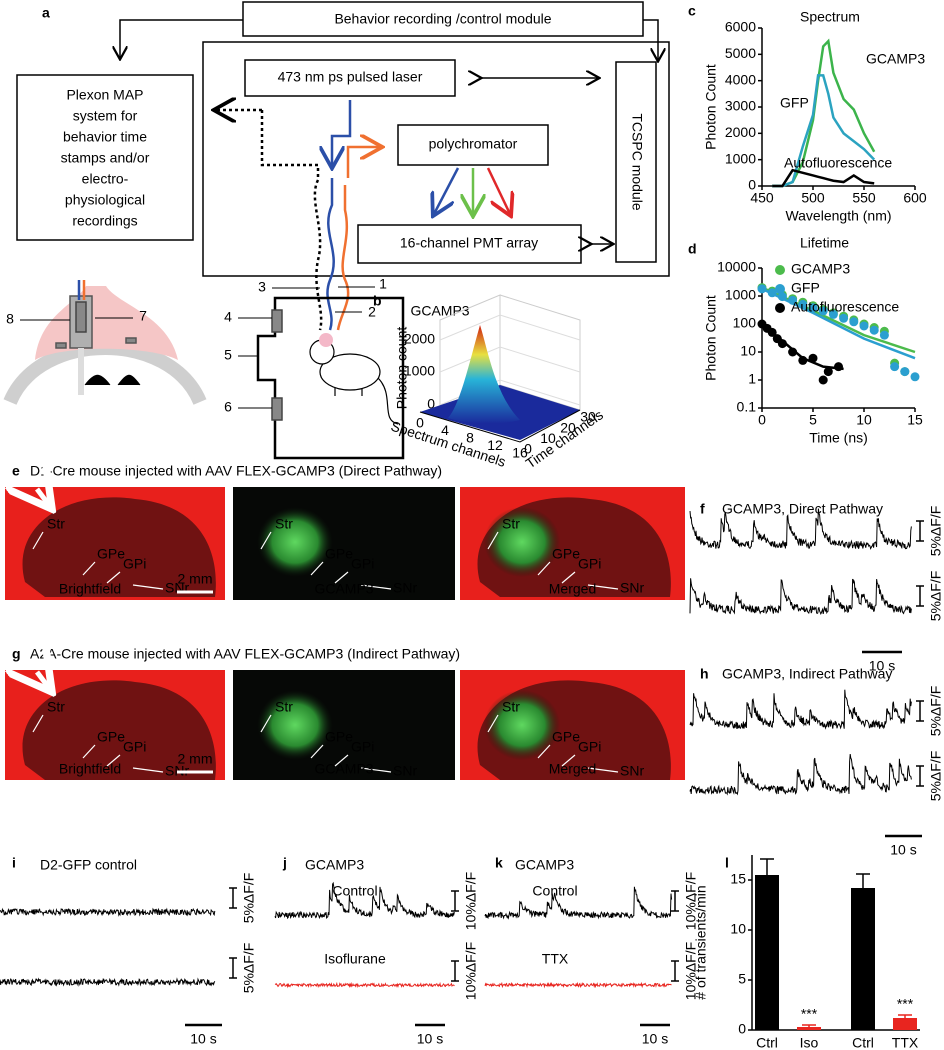  I want to click on axis-title: Photon count, so click(402, 368).